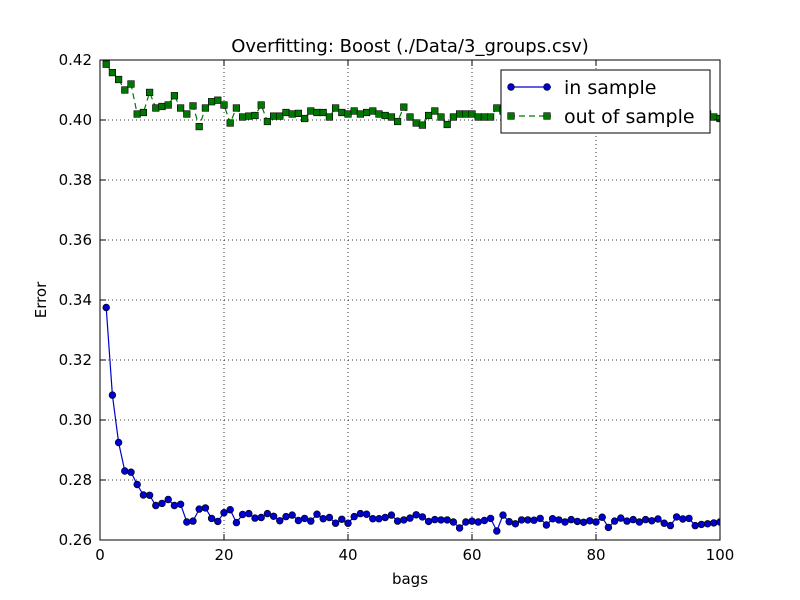 The height and width of the screenshot is (600, 800). Describe the element at coordinates (347, 555) in the screenshot. I see `x-tick-label: 40` at that location.